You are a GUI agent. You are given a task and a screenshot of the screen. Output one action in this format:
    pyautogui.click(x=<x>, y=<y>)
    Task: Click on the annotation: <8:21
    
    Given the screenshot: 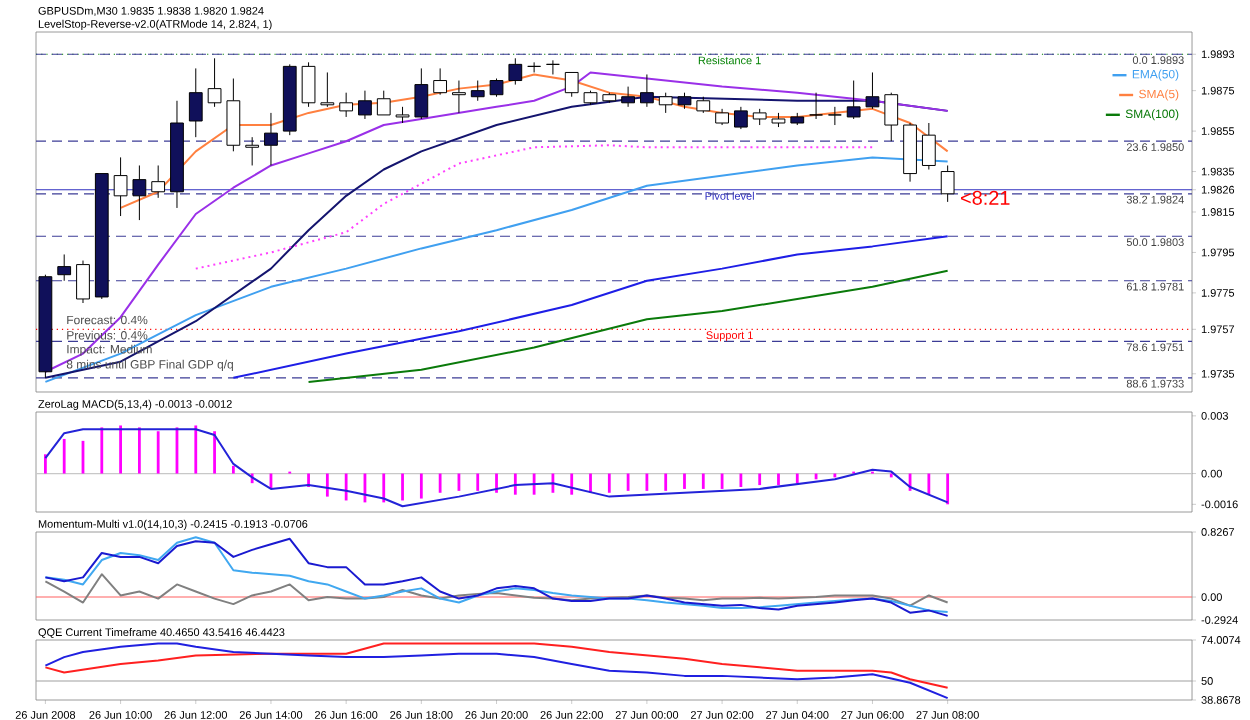 What is the action you would take?
    pyautogui.click(x=985, y=197)
    